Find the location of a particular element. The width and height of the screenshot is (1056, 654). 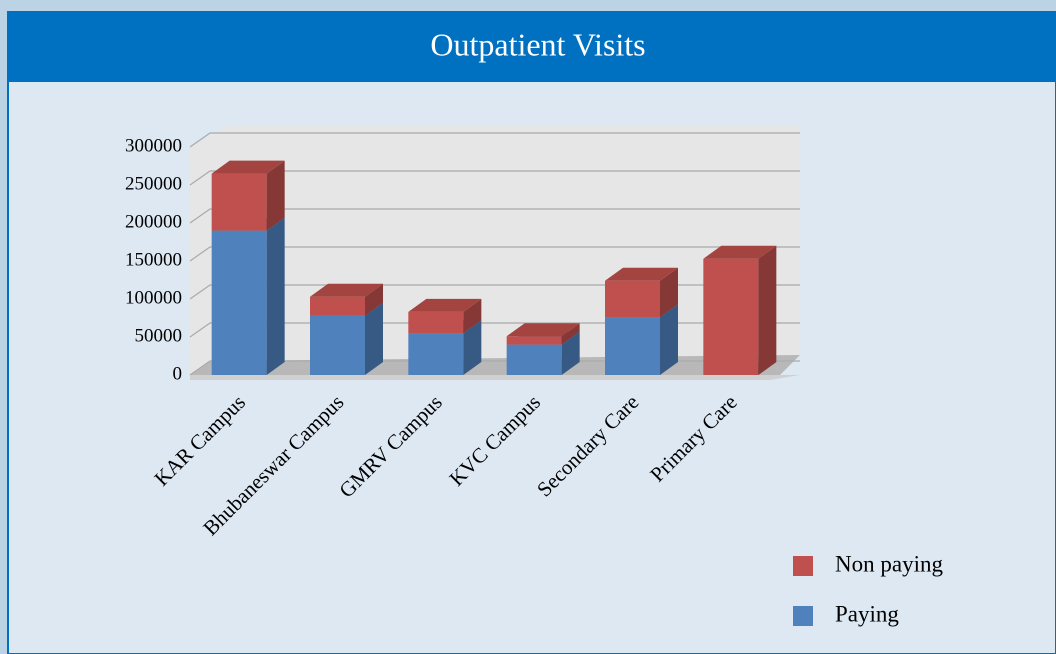

floor-edge is located at coordinates (495, 377).